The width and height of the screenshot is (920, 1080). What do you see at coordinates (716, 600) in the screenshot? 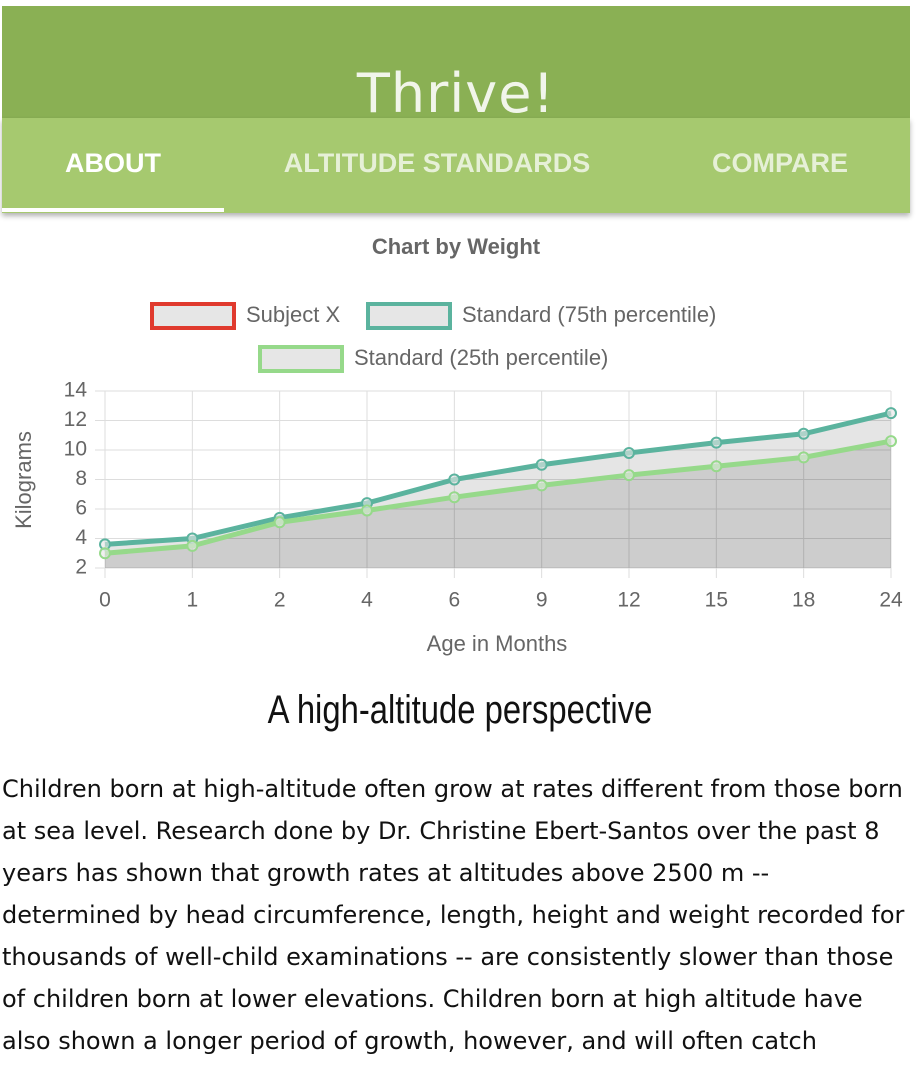
I see `x-tick-label: 15` at bounding box center [716, 600].